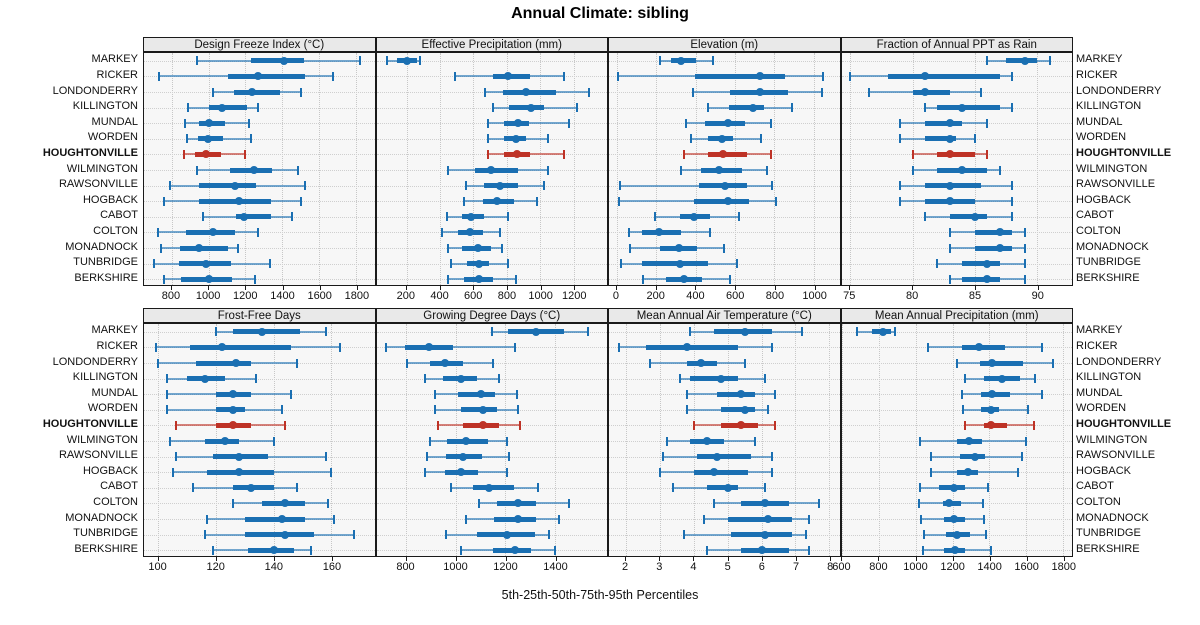  Describe the element at coordinates (259, 565) in the screenshot. I see `x-axis: 100 120 140 160` at that location.